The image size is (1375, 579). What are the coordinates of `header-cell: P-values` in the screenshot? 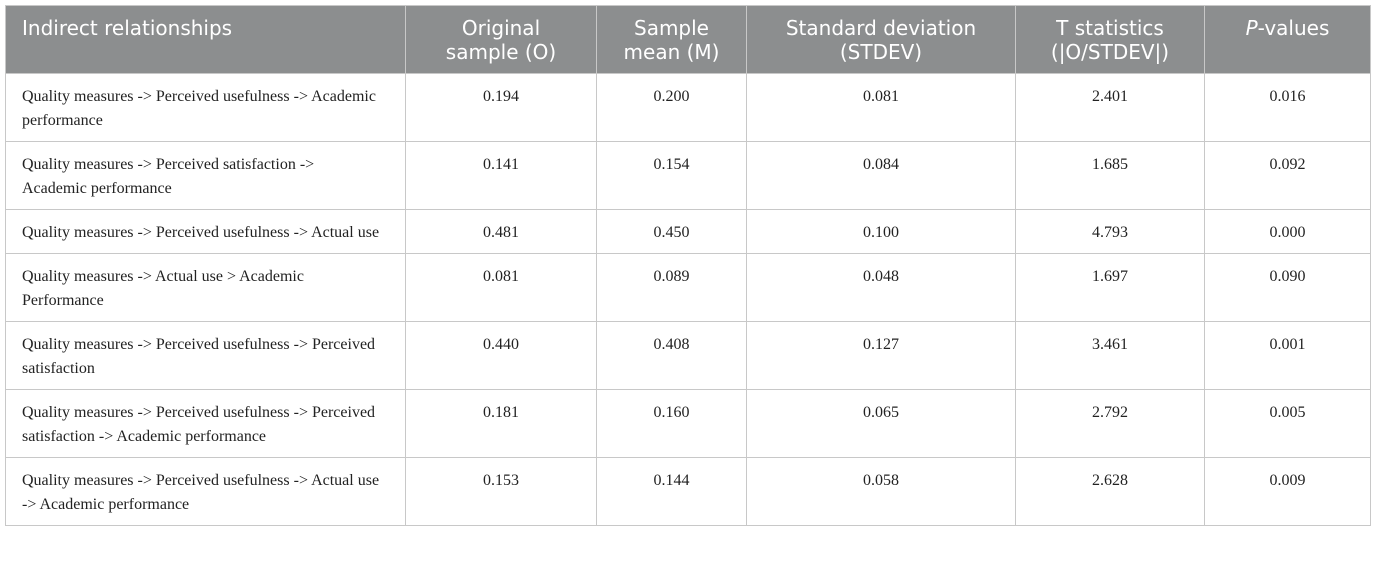 It's located at (1287, 39).